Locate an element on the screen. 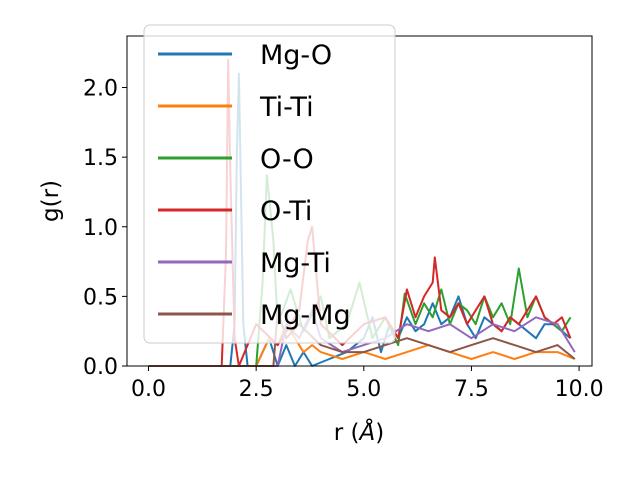 Image resolution: width=640 pixels, height=480 pixels. legend-label: Mg-Ti is located at coordinates (295, 263).